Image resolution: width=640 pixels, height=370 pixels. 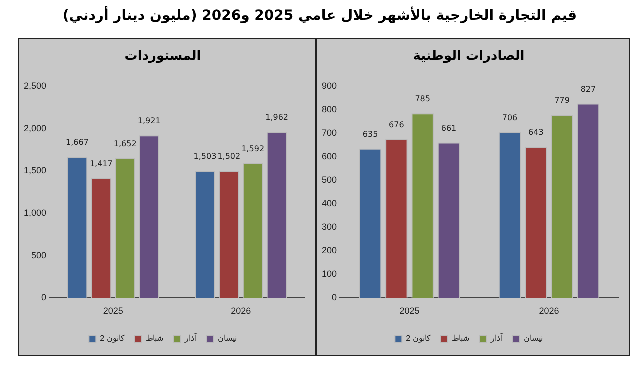 What do you see at coordinates (469, 56) in the screenshot?
I see `chart-title: الصادرات الوطنية` at bounding box center [469, 56].